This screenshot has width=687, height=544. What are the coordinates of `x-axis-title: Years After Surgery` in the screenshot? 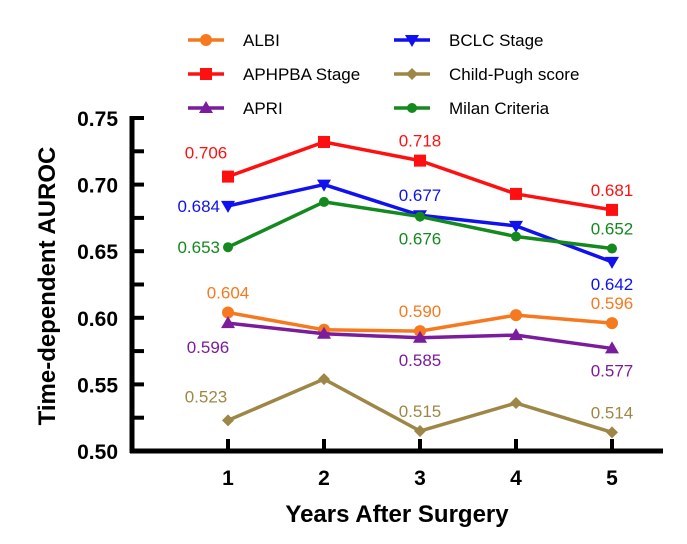 It's located at (397, 514).